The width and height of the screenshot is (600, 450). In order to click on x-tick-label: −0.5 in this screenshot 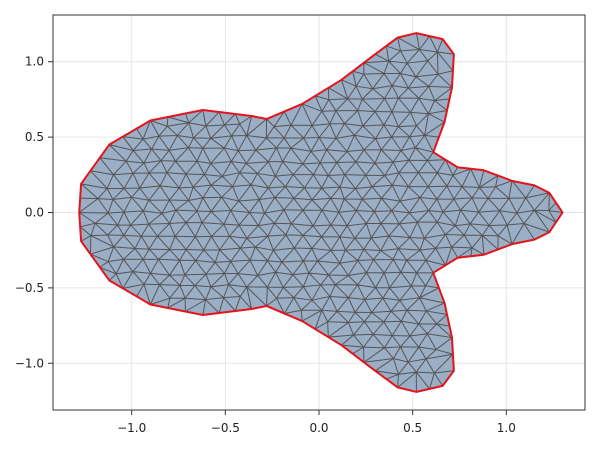, I will do `click(225, 428)`.